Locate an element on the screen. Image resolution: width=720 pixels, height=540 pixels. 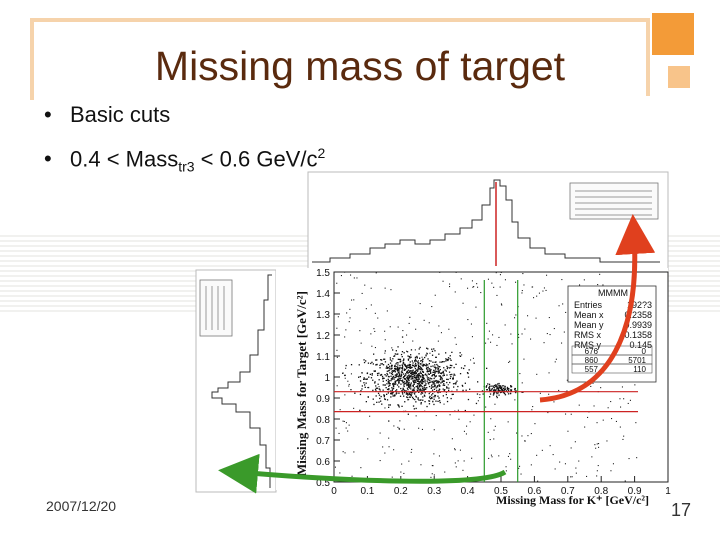
x-tick-label: 0.9 is located at coordinates (635, 491).